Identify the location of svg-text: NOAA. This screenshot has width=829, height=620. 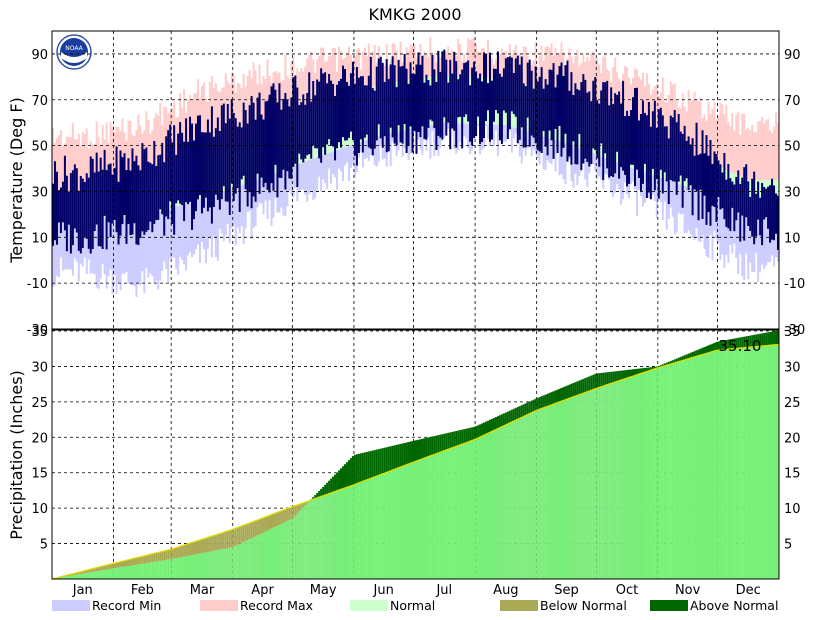
(74, 48).